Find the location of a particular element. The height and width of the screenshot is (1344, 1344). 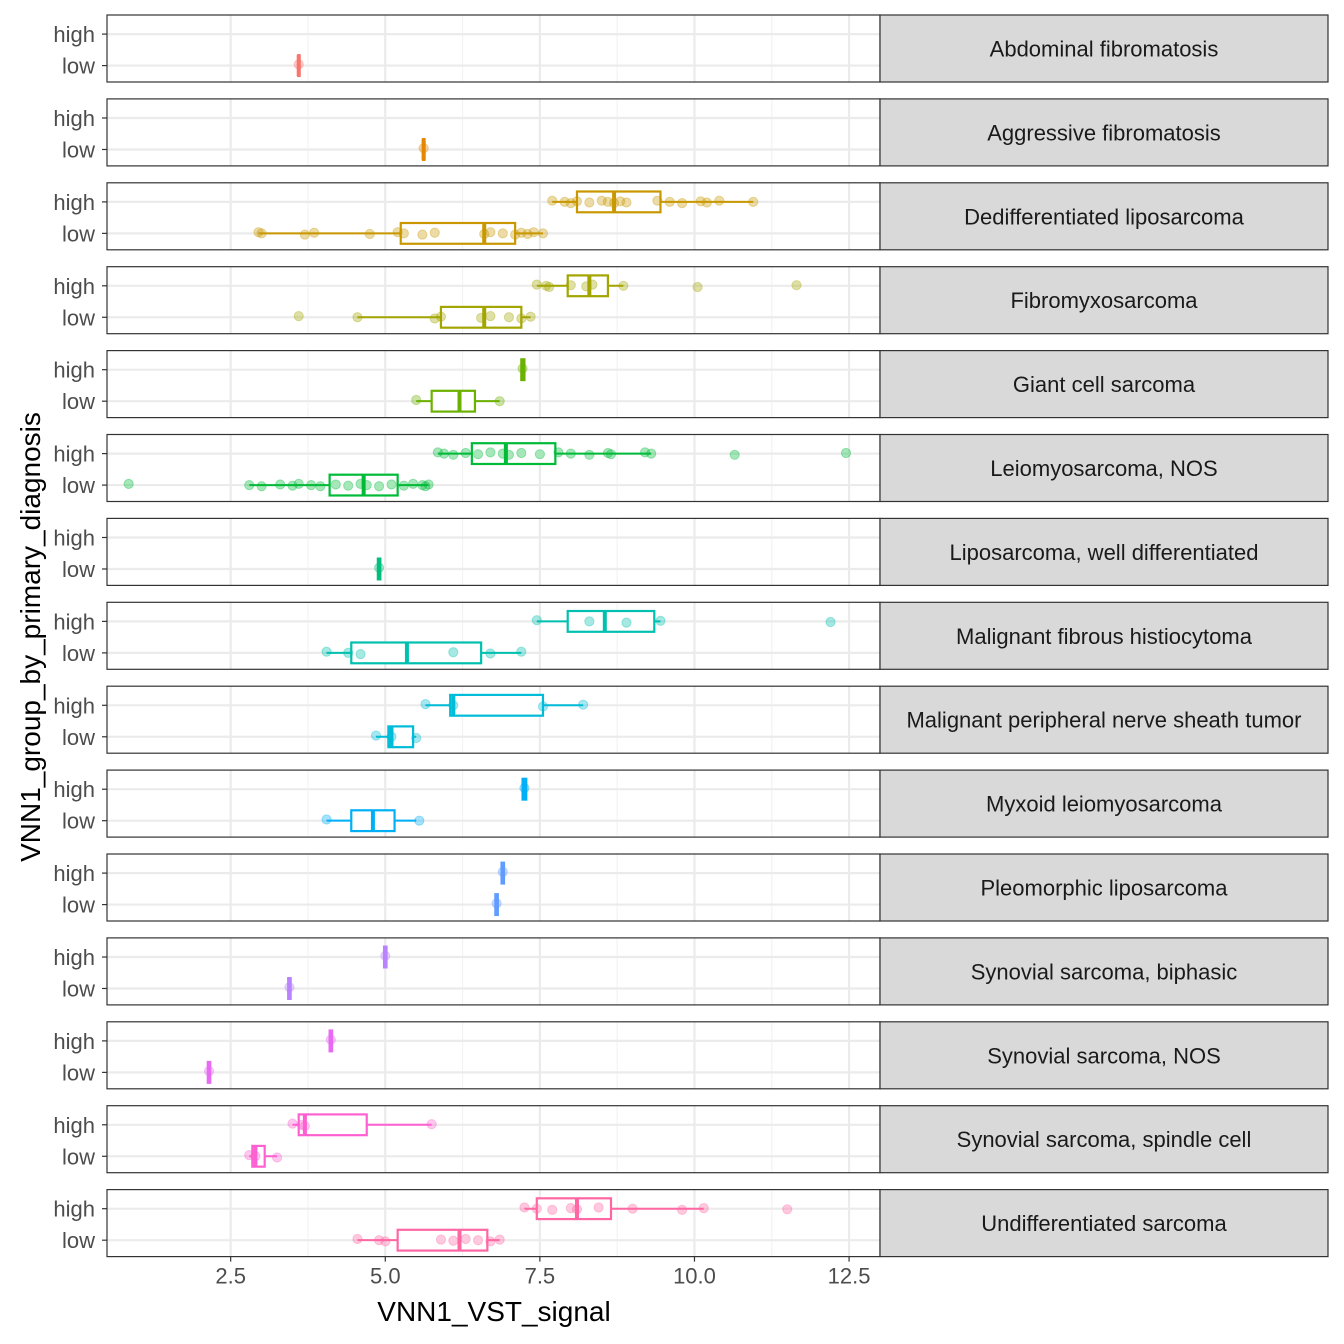

facet-label: Dedifferentiated liposarcoma is located at coordinates (1104, 216).